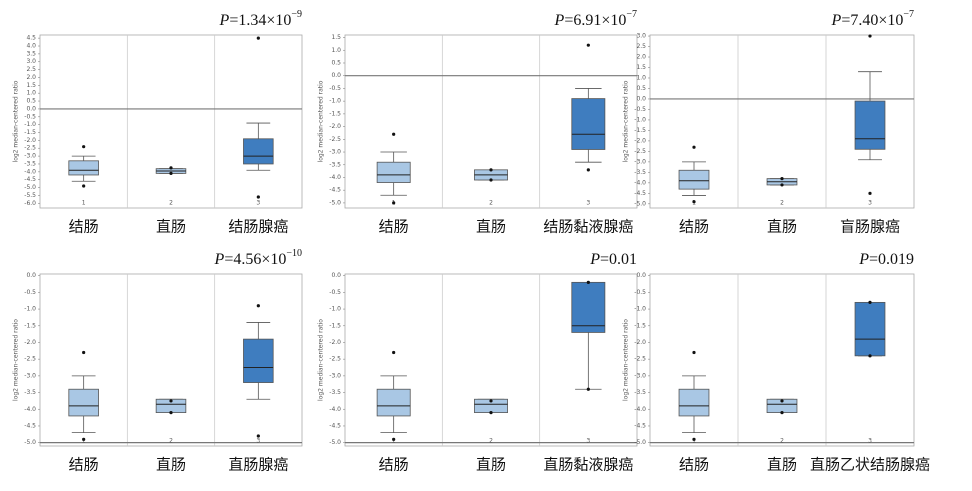 This screenshot has height=491, width=972. What do you see at coordinates (870, 464) in the screenshot?
I see `category-label: 直肠乙状结肠腺癌` at bounding box center [870, 464].